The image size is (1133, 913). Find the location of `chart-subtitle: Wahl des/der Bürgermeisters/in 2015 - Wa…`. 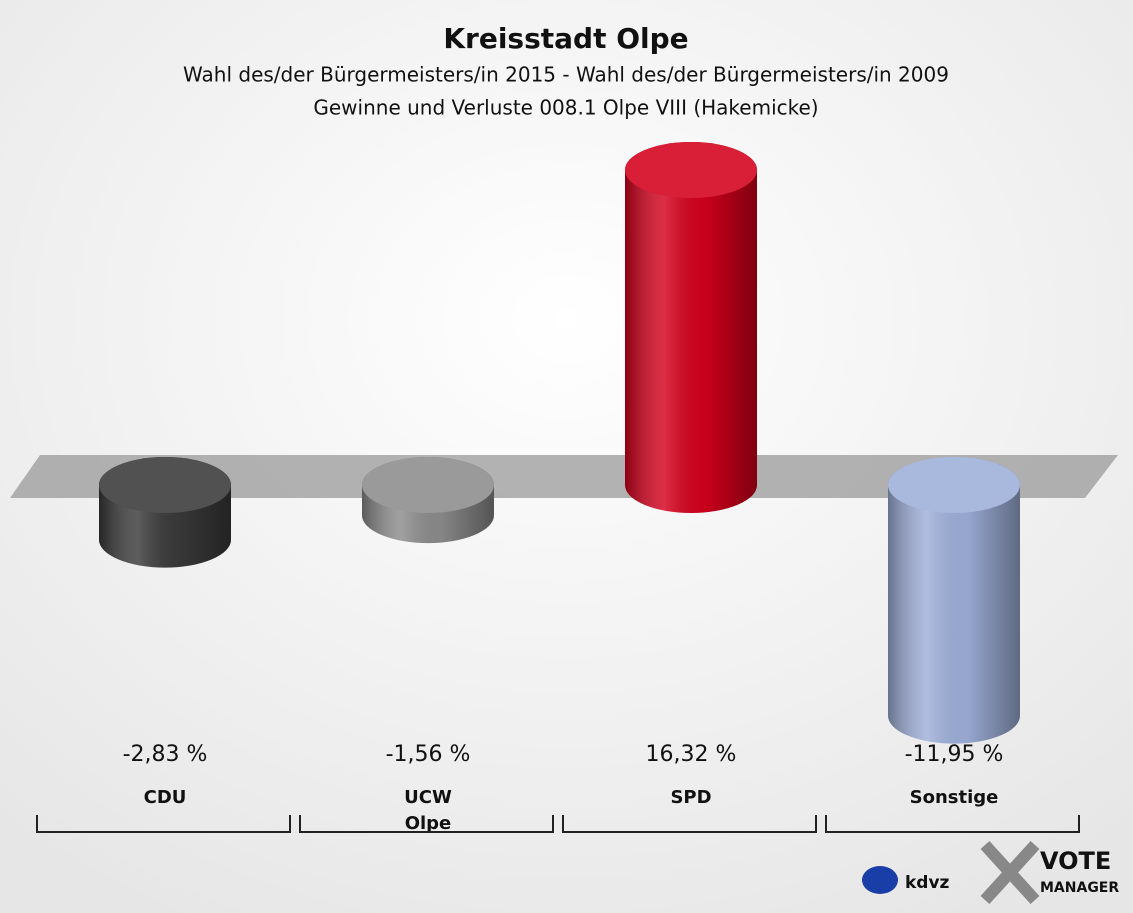

chart-subtitle: Wahl des/der Bürgermeisters/in 2015 - Wa… is located at coordinates (566, 75).